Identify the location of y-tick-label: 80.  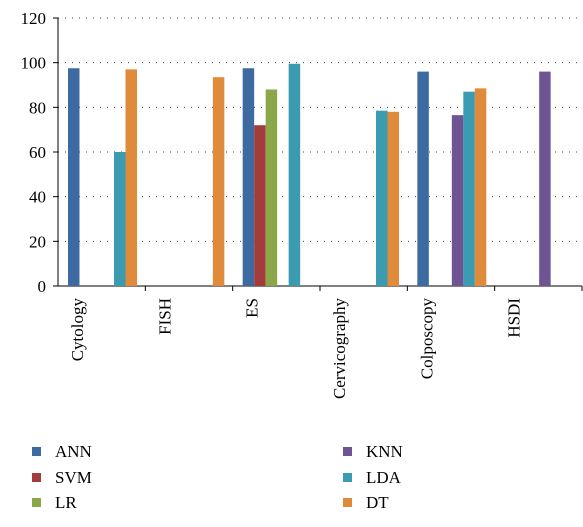
(37, 107).